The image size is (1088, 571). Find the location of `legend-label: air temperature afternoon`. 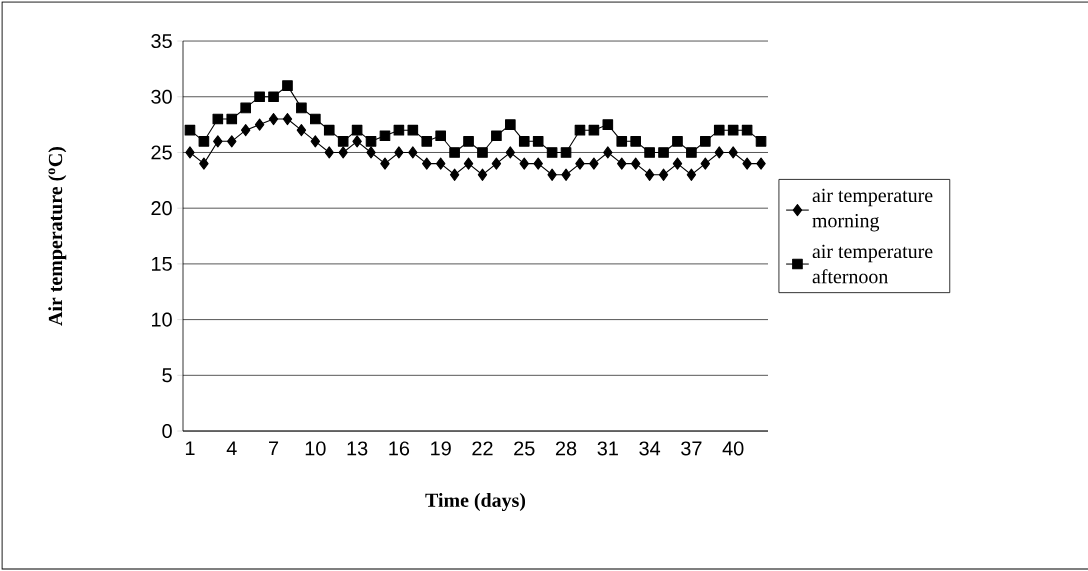

legend-label: air temperature afternoon is located at coordinates (872, 264).